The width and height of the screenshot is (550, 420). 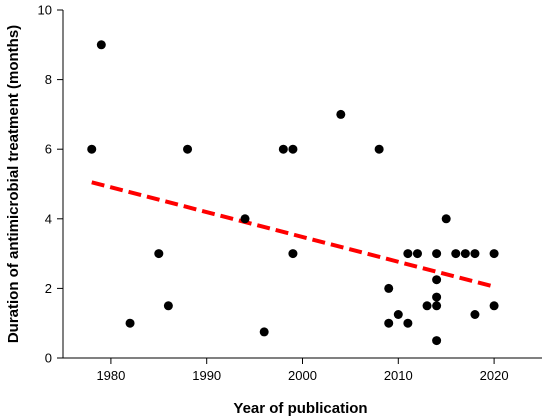 I want to click on x-tick-label: 2020, so click(x=494, y=375).